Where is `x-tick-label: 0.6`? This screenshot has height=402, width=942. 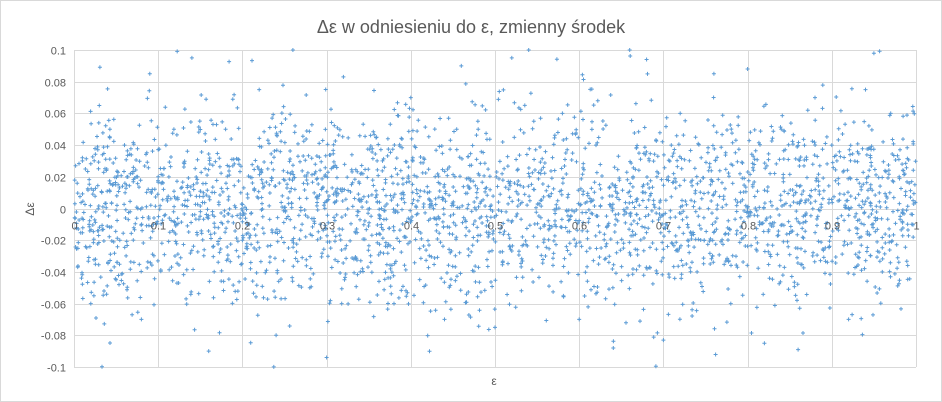
x-tick-label: 0.6 is located at coordinates (579, 227).